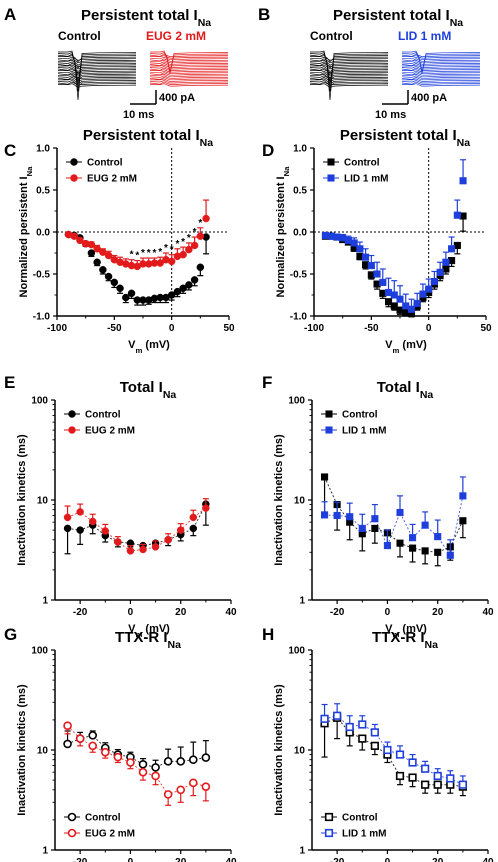 Image resolution: width=498 pixels, height=862 pixels. I want to click on trace-title: Persistent total INa, so click(398, 18).